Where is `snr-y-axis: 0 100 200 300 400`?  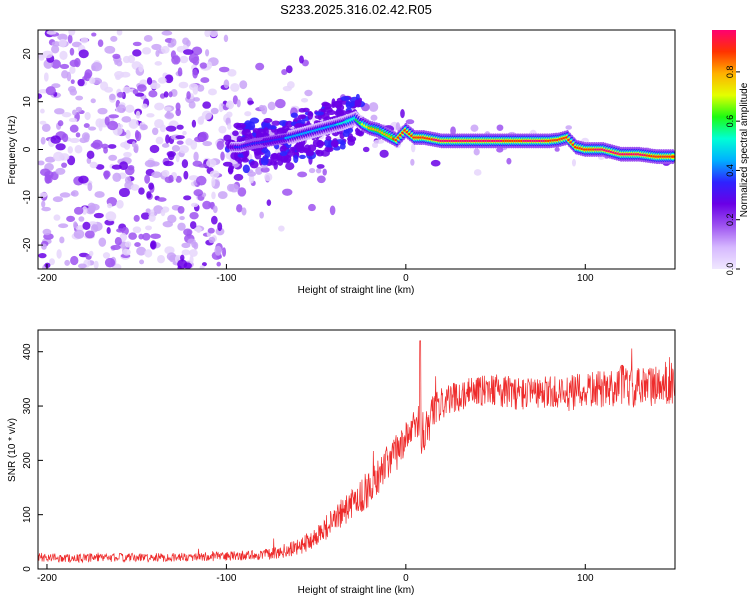
snr-y-axis: 0 100 200 300 400 is located at coordinates (32, 457).